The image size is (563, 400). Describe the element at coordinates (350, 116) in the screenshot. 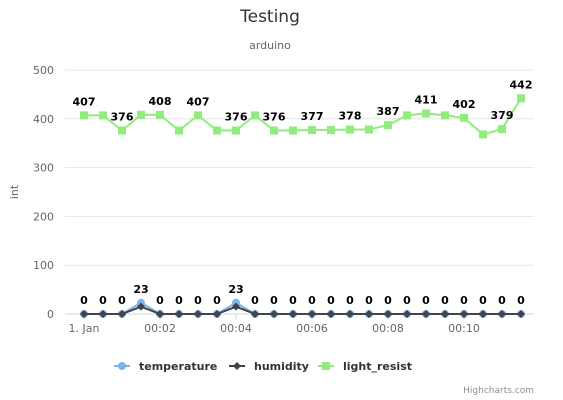

I see `light_resist-data-label: 378` at that location.